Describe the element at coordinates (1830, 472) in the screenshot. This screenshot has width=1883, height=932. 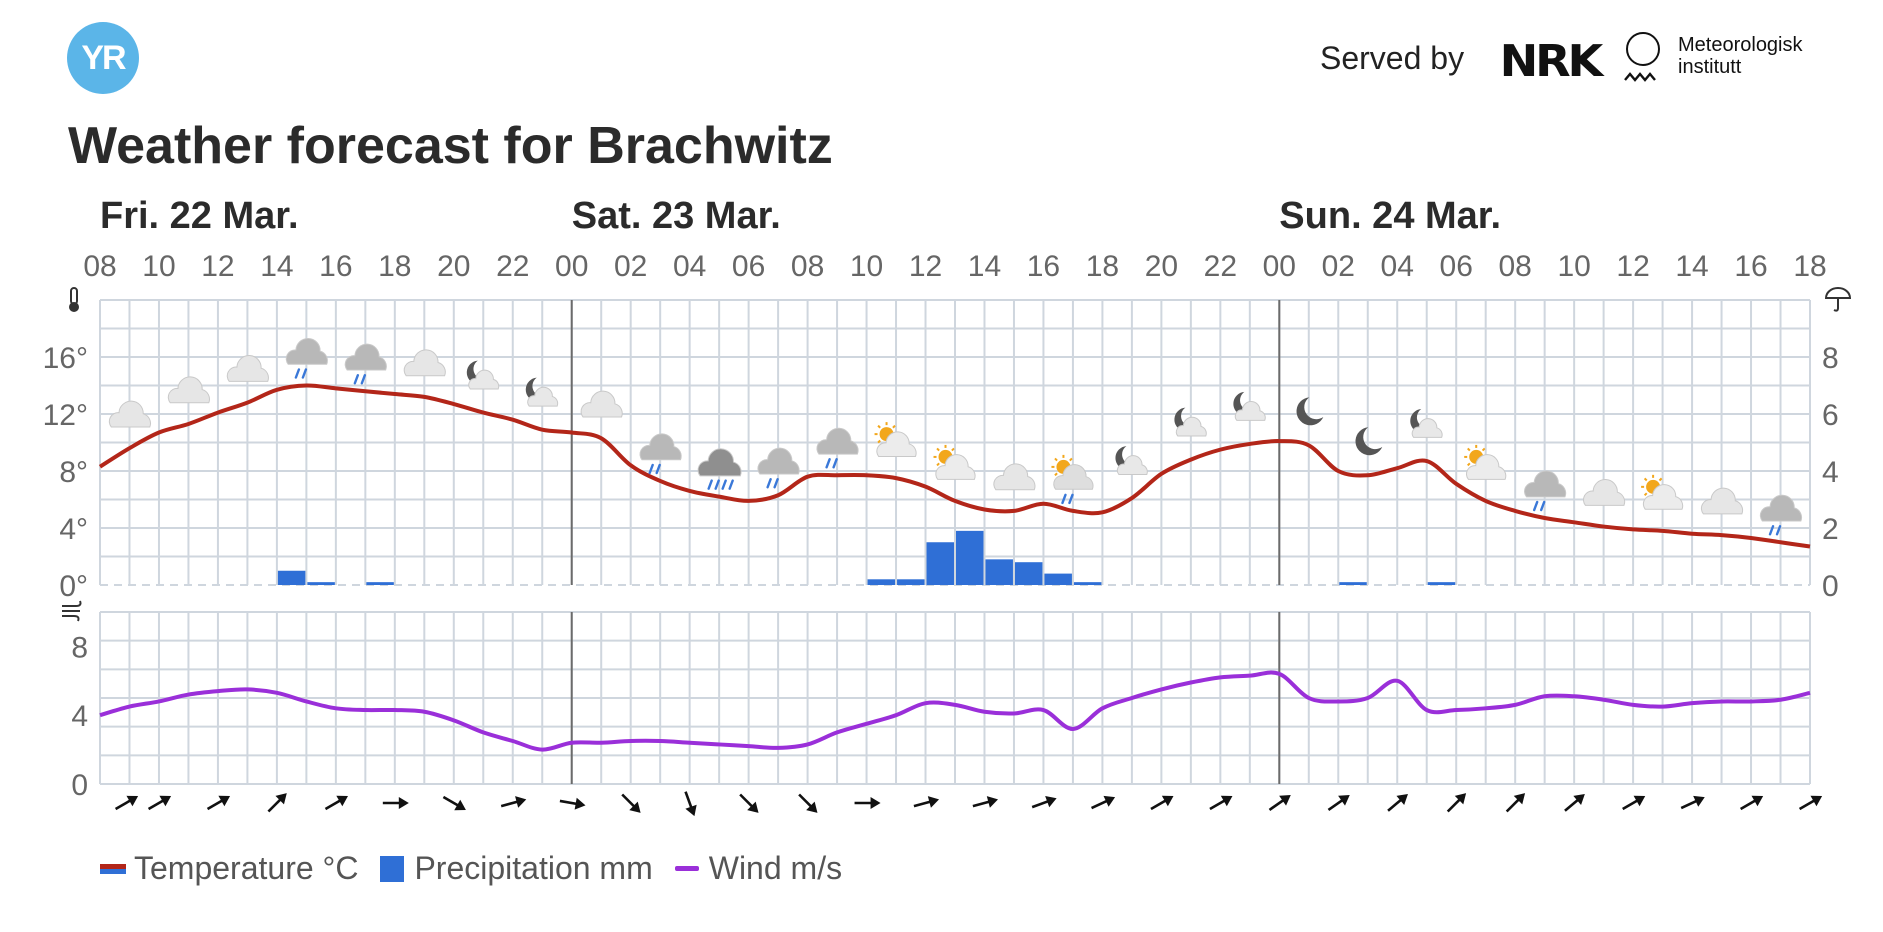
I see `precipitation-tick-label: 4` at that location.